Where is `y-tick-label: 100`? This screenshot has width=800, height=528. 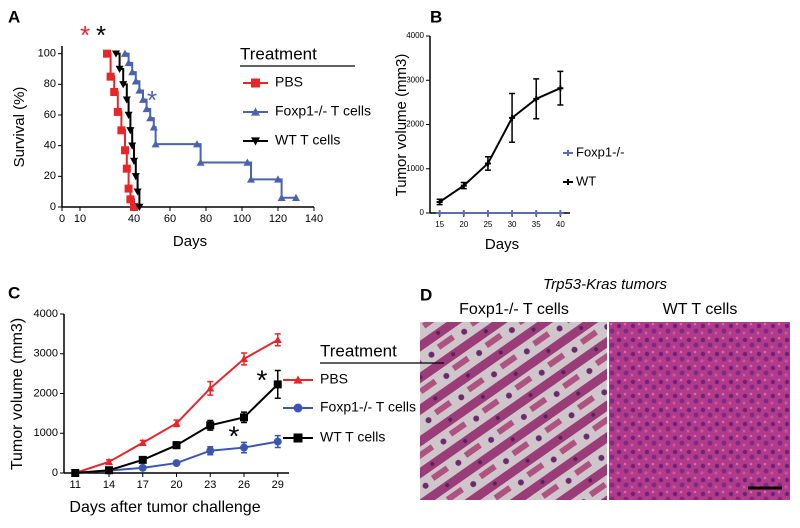 y-tick-label: 100 is located at coordinates (47, 54).